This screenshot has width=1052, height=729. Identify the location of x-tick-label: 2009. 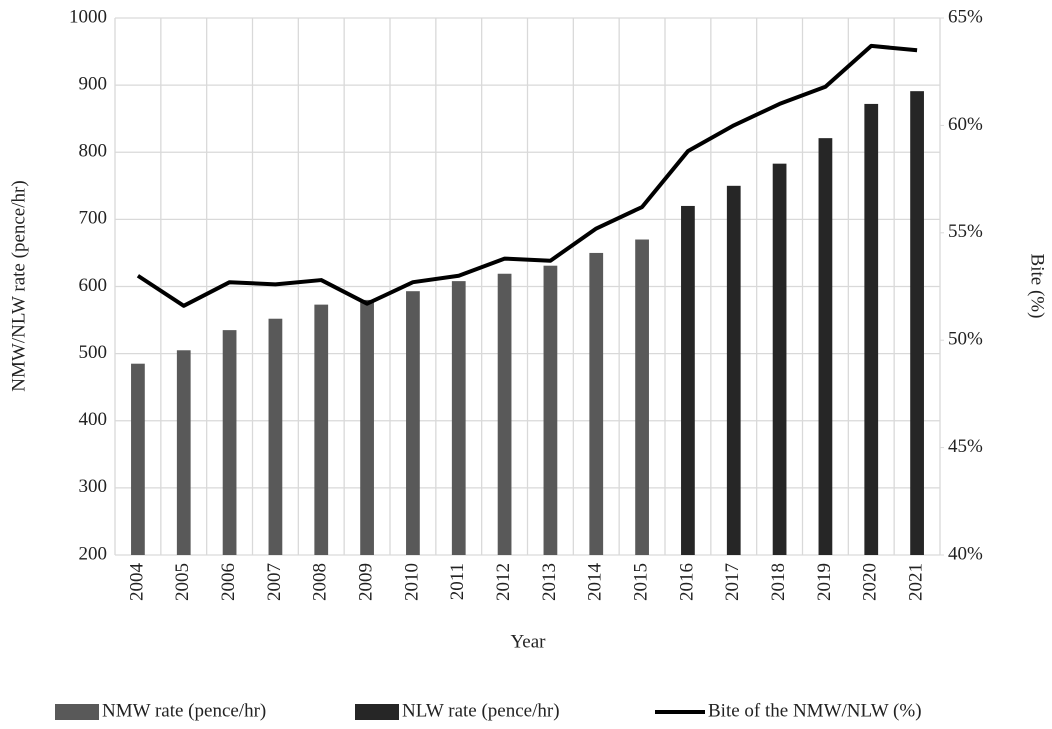
(365, 582).